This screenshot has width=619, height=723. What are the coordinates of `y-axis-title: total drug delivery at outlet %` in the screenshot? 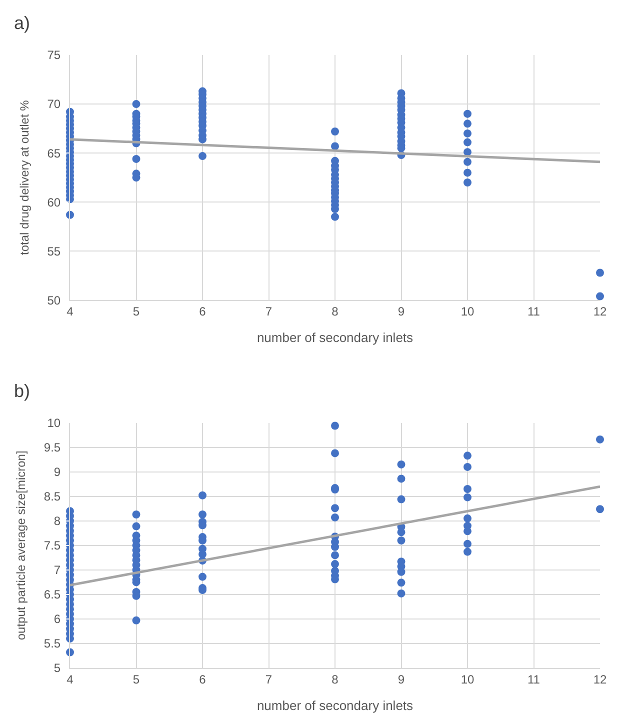 It's located at (25, 177).